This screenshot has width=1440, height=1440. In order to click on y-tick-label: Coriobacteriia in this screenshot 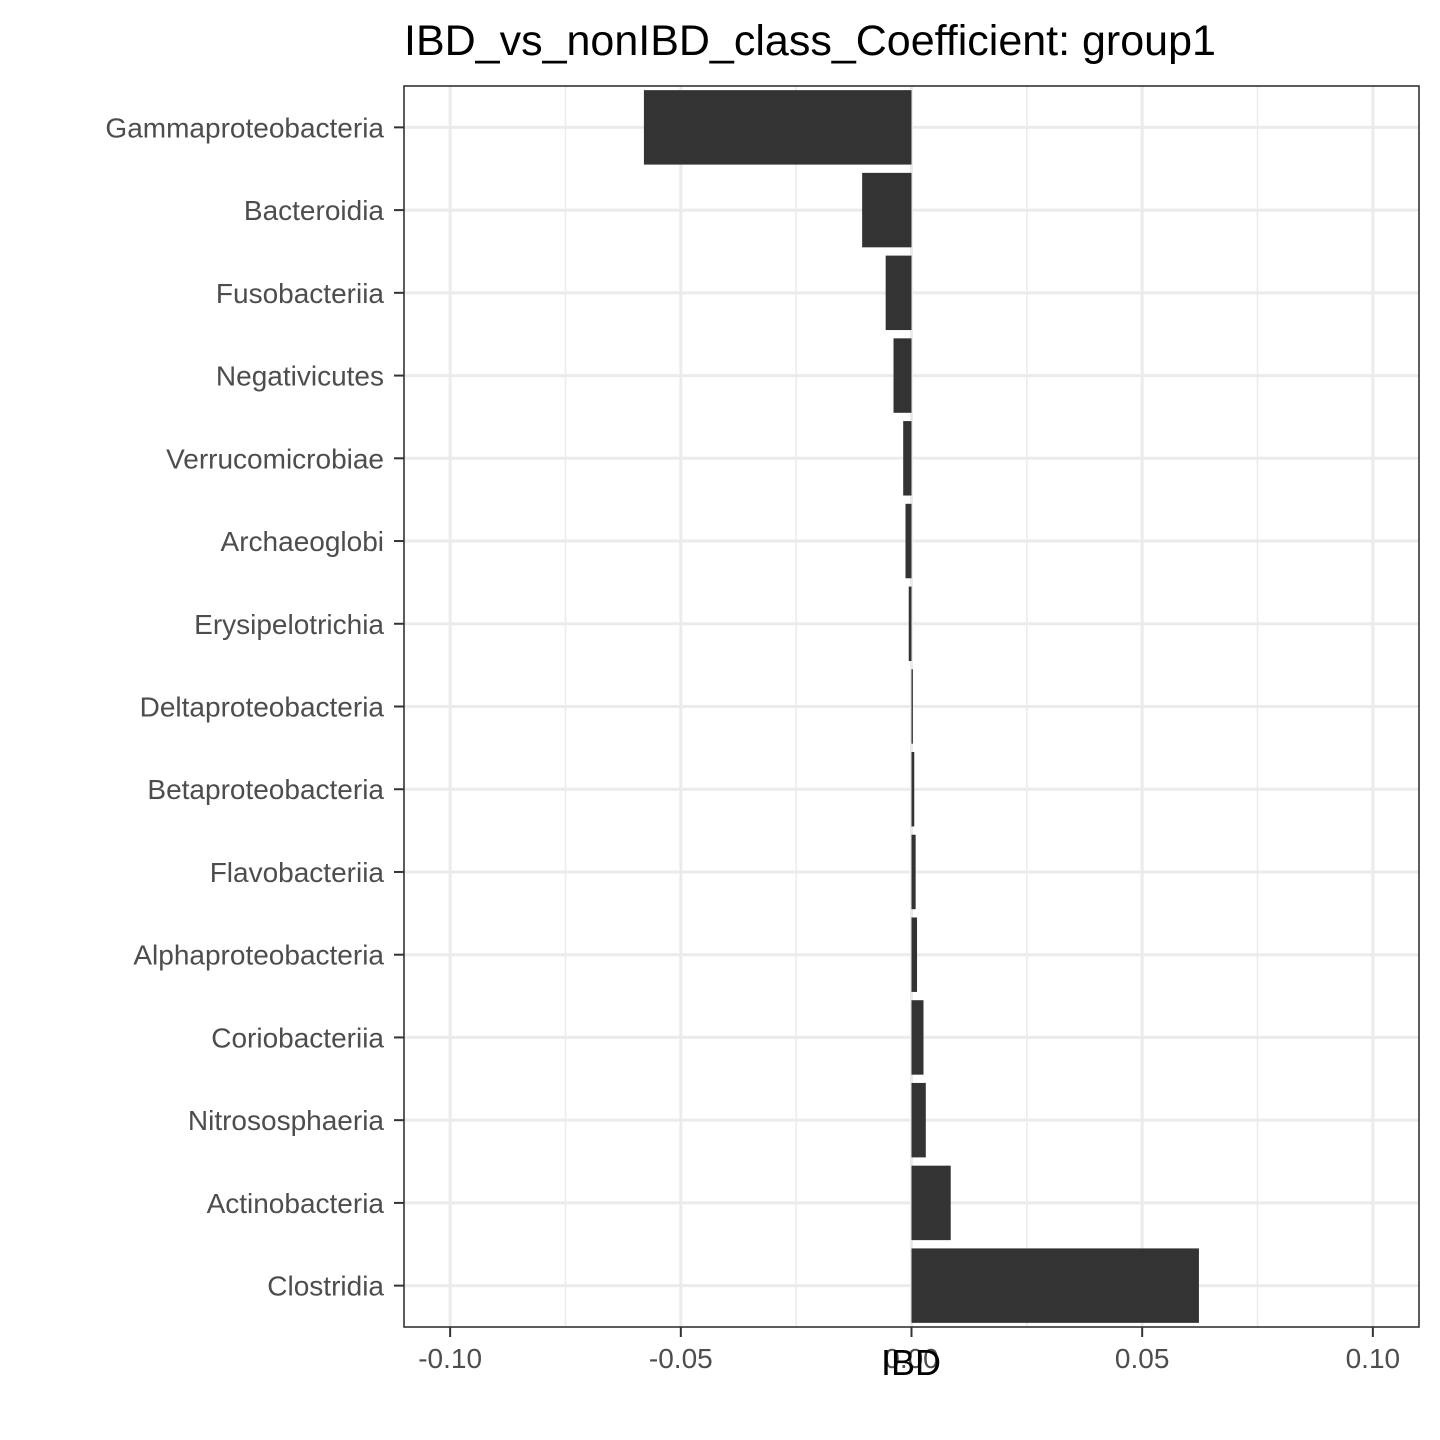, I will do `click(297, 1037)`.